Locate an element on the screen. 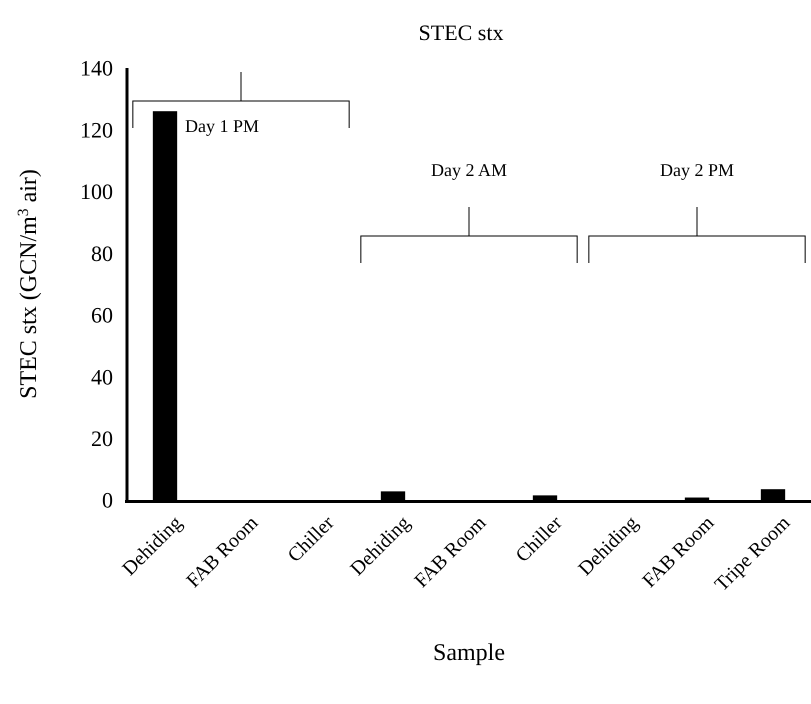 The image size is (811, 704). y-tick-label: 60 is located at coordinates (102, 315).